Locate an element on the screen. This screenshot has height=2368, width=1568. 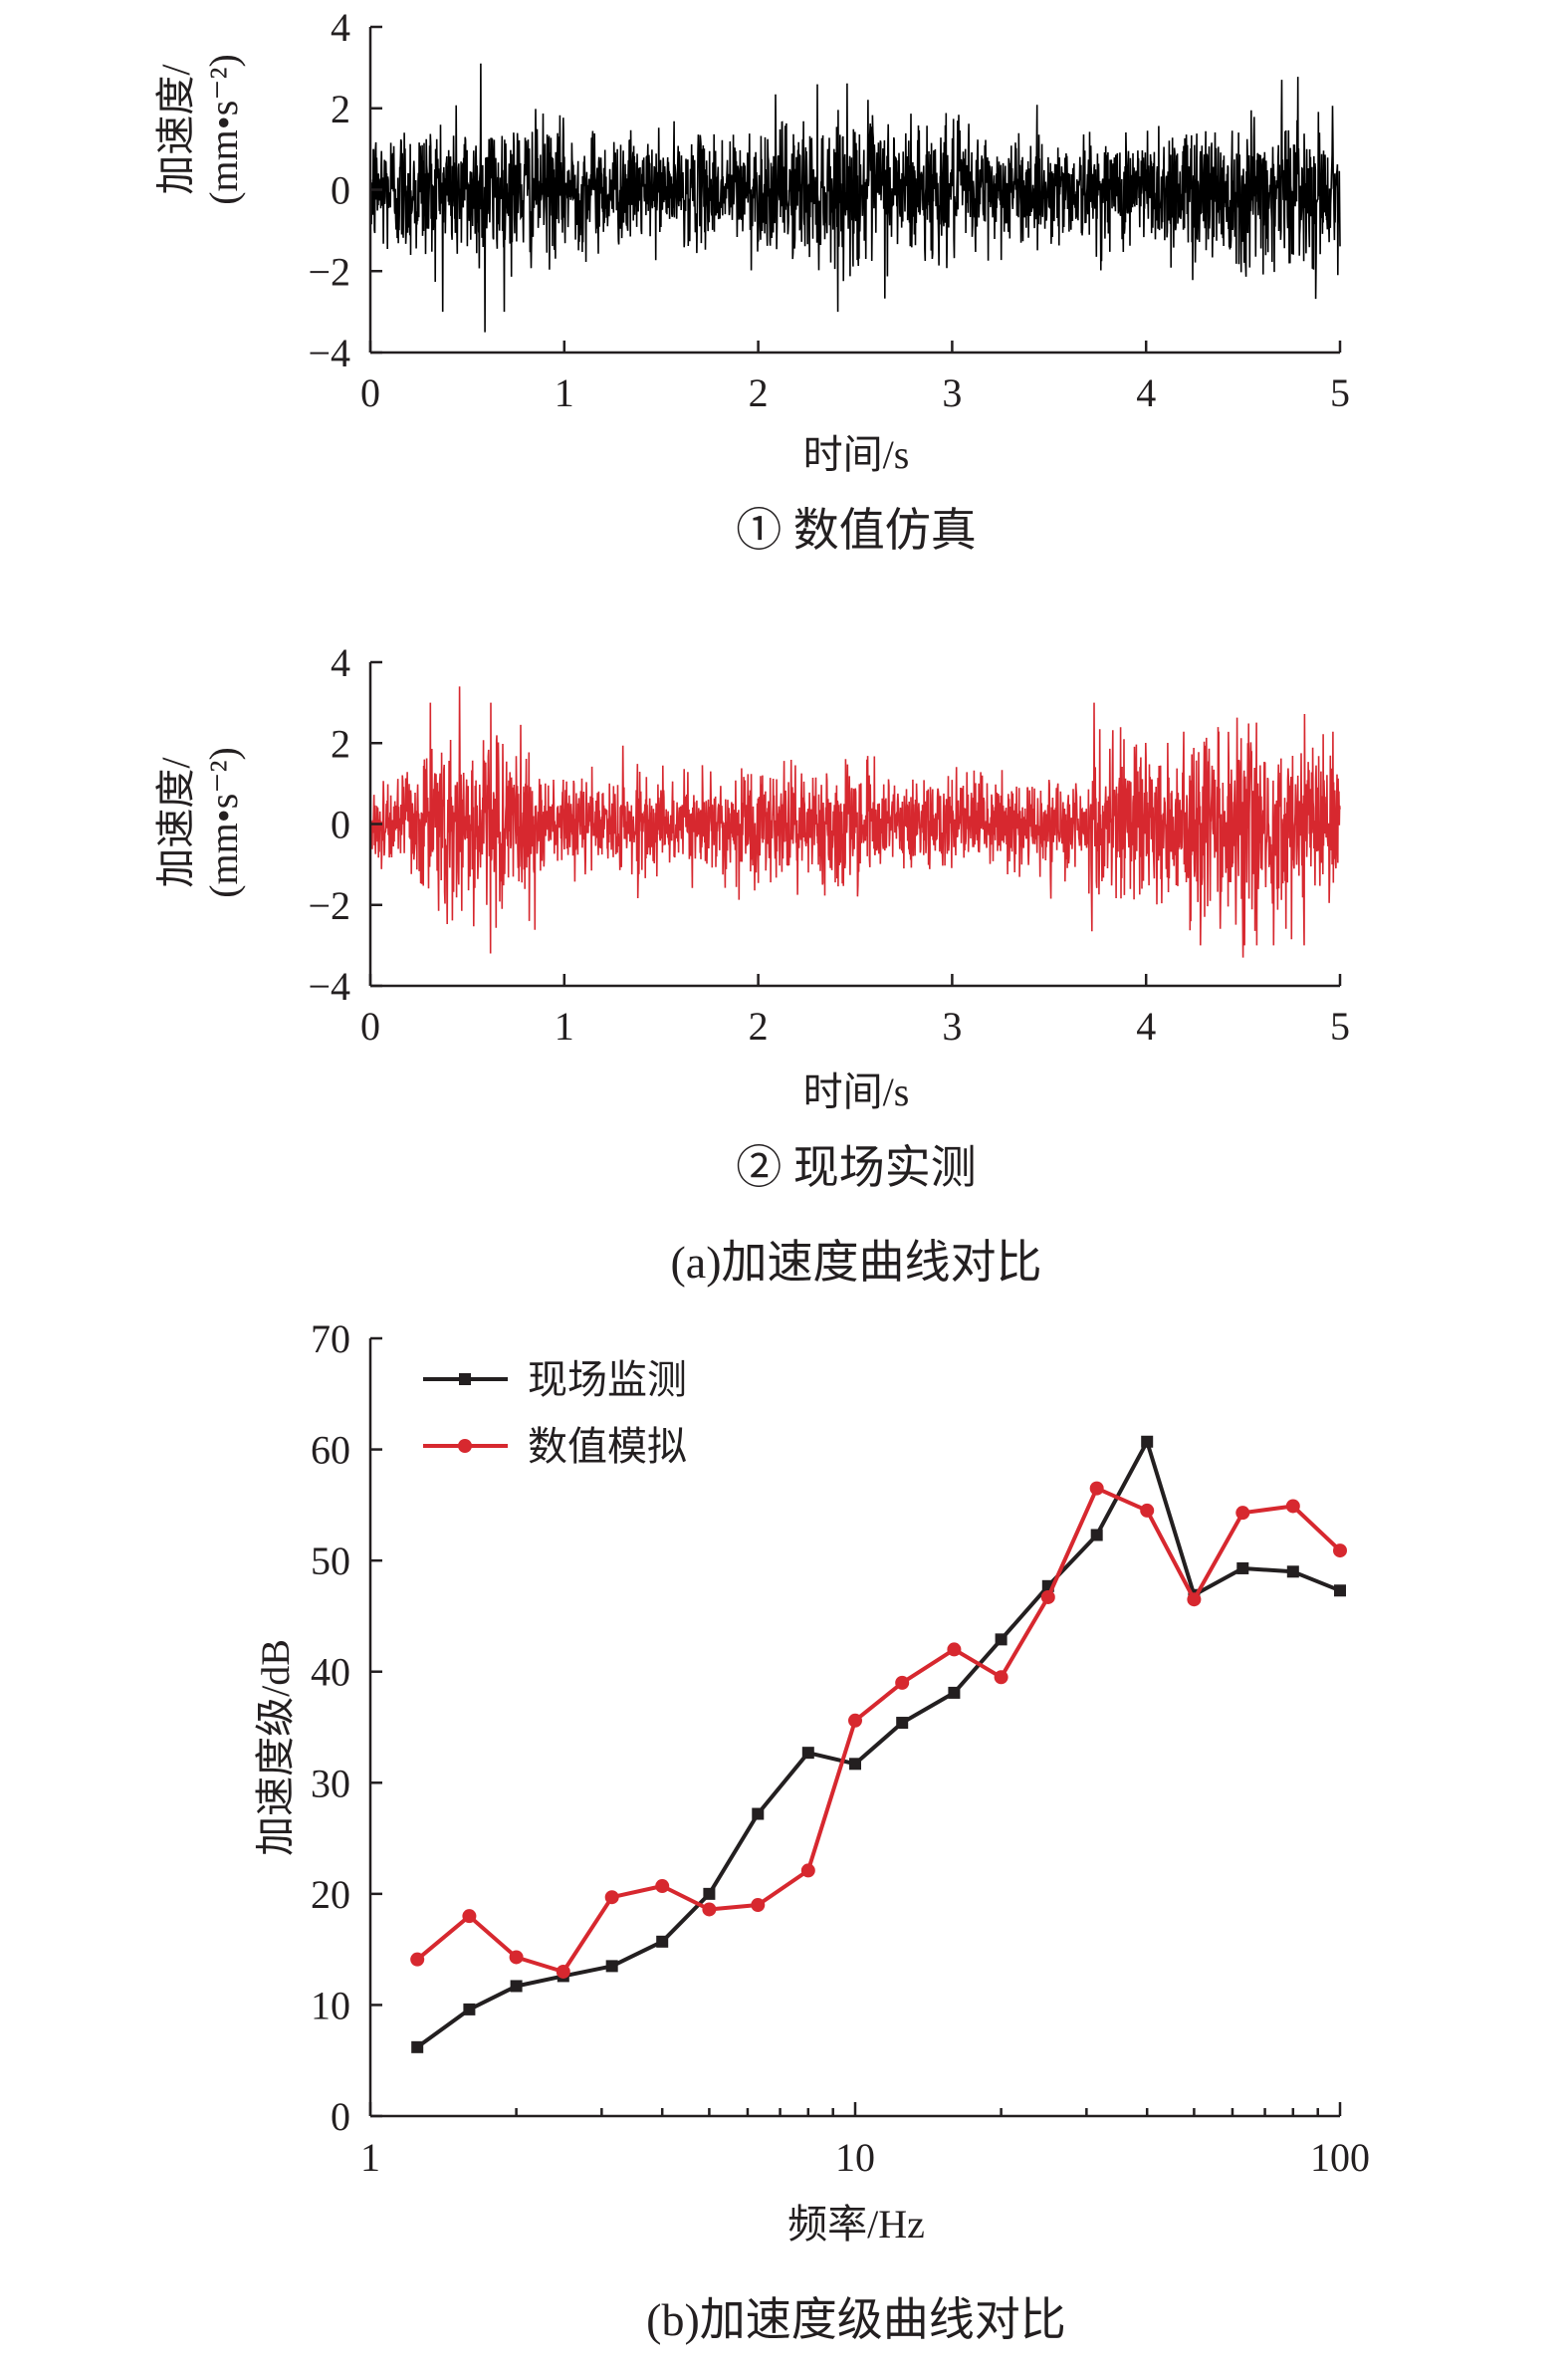
x-tick-label: 10 is located at coordinates (855, 2157).